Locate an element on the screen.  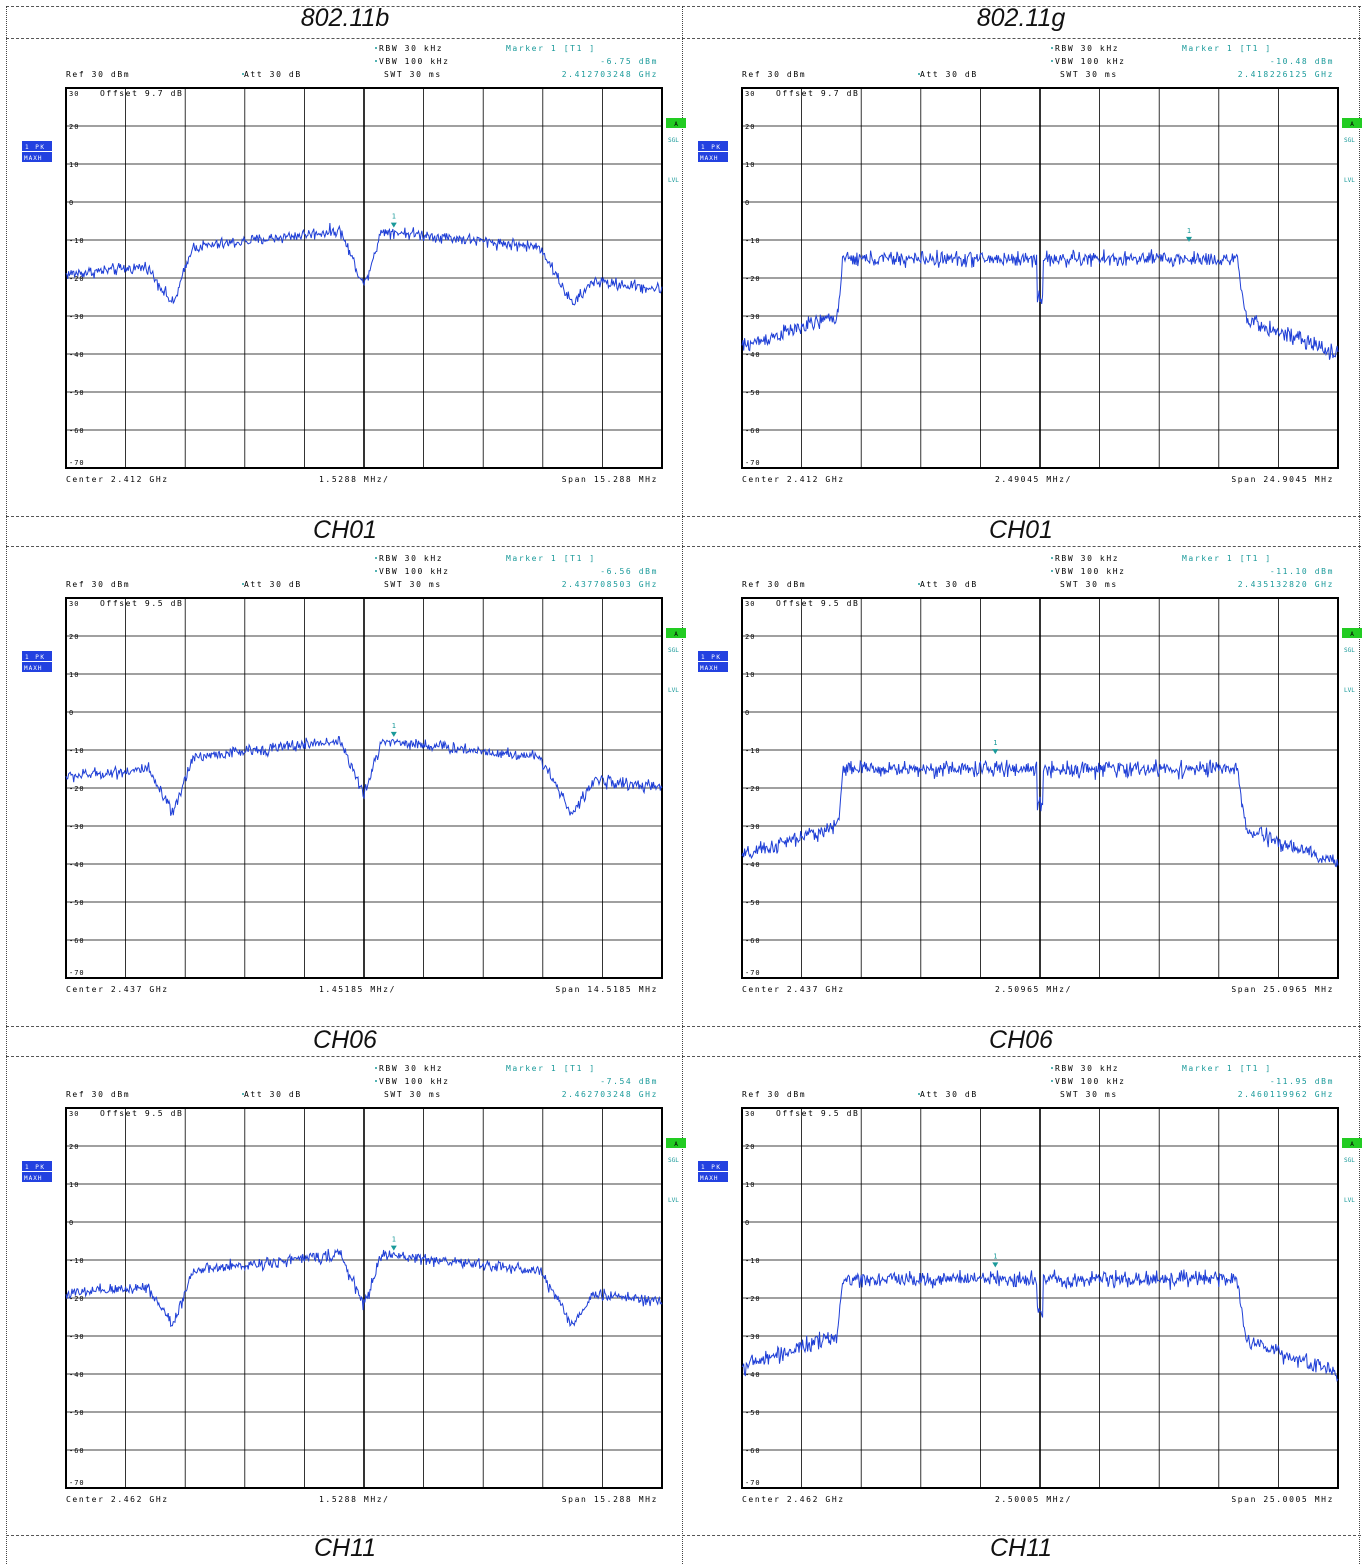
y-tick-label: 30 is located at coordinates (74, 604).